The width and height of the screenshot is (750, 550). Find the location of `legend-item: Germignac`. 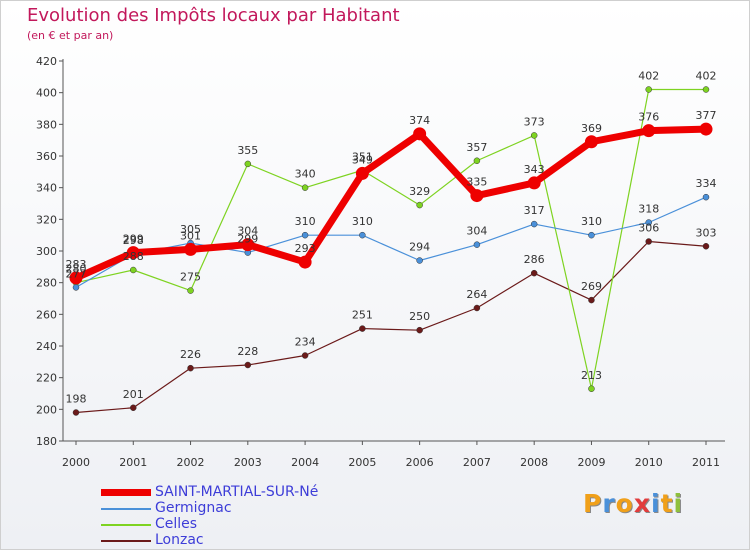

legend-item: Germignac is located at coordinates (231, 508).